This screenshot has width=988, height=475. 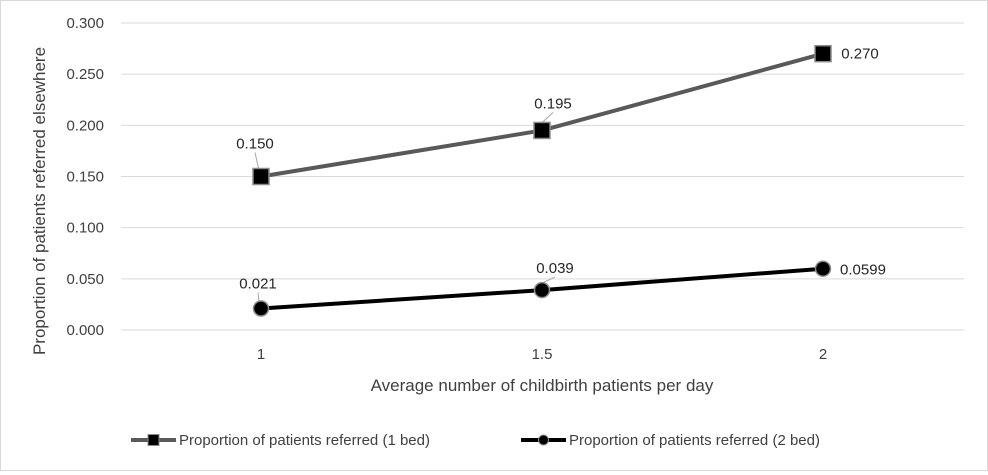 I want to click on x-tick-label: 1.5, so click(x=542, y=354).